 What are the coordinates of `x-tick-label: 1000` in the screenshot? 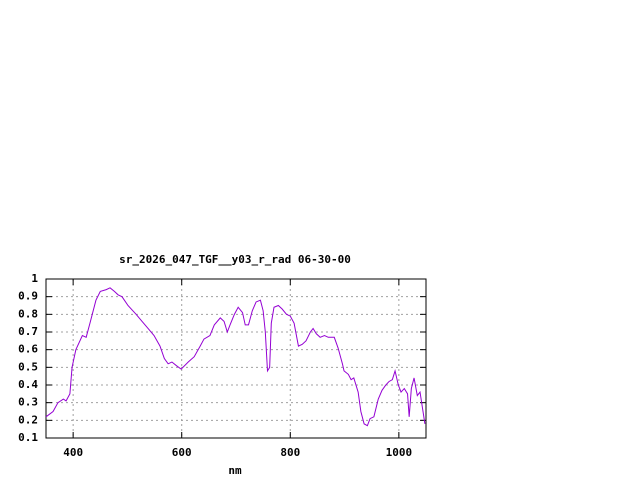 It's located at (399, 452).